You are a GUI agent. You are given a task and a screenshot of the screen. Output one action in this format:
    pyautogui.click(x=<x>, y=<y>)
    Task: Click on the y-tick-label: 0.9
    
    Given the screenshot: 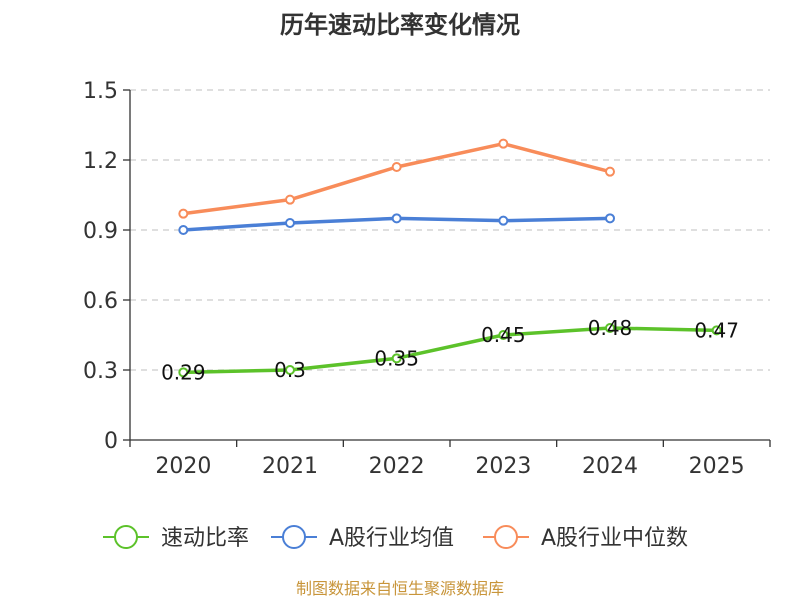 What is the action you would take?
    pyautogui.click(x=100, y=231)
    